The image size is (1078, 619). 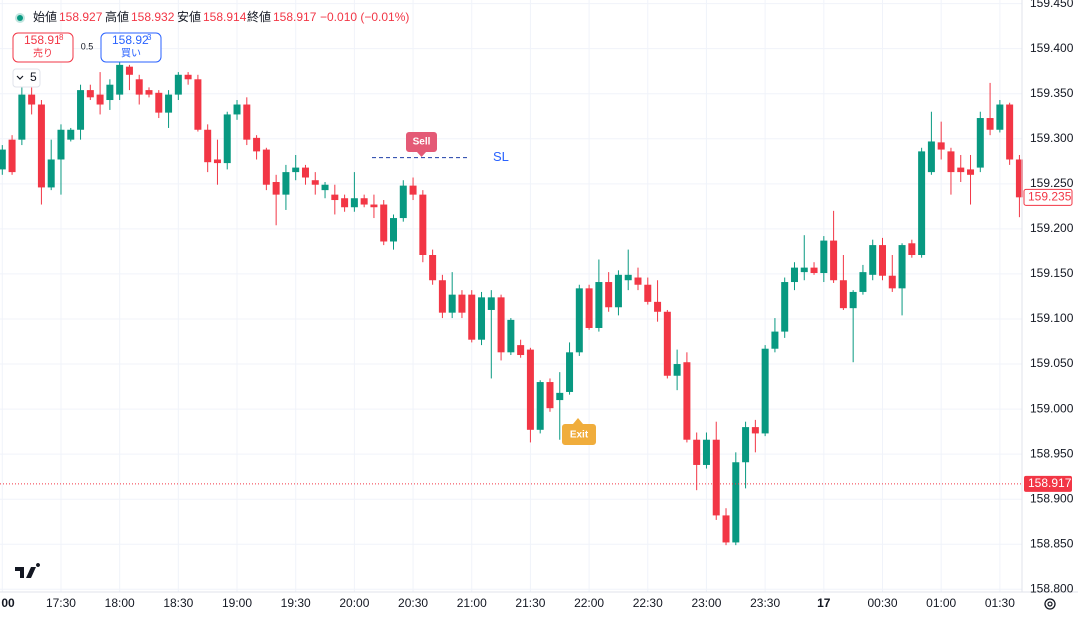 What do you see at coordinates (26, 78) in the screenshot?
I see `interval-button` at bounding box center [26, 78].